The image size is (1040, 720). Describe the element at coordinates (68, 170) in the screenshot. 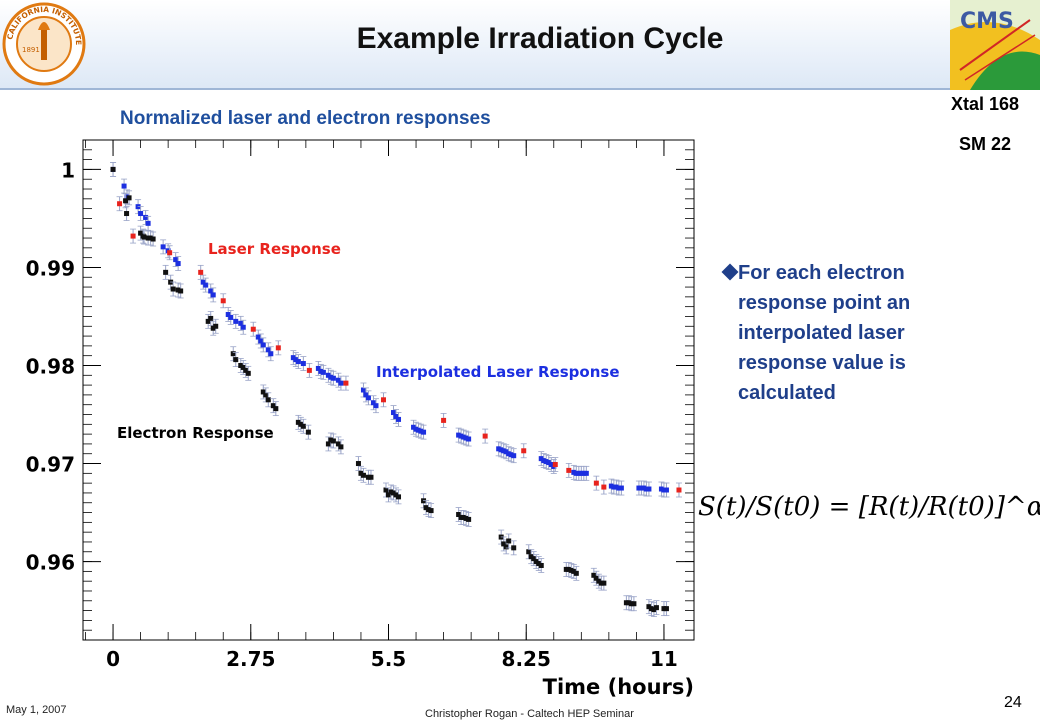

I see `y-tick-label: 1` at that location.